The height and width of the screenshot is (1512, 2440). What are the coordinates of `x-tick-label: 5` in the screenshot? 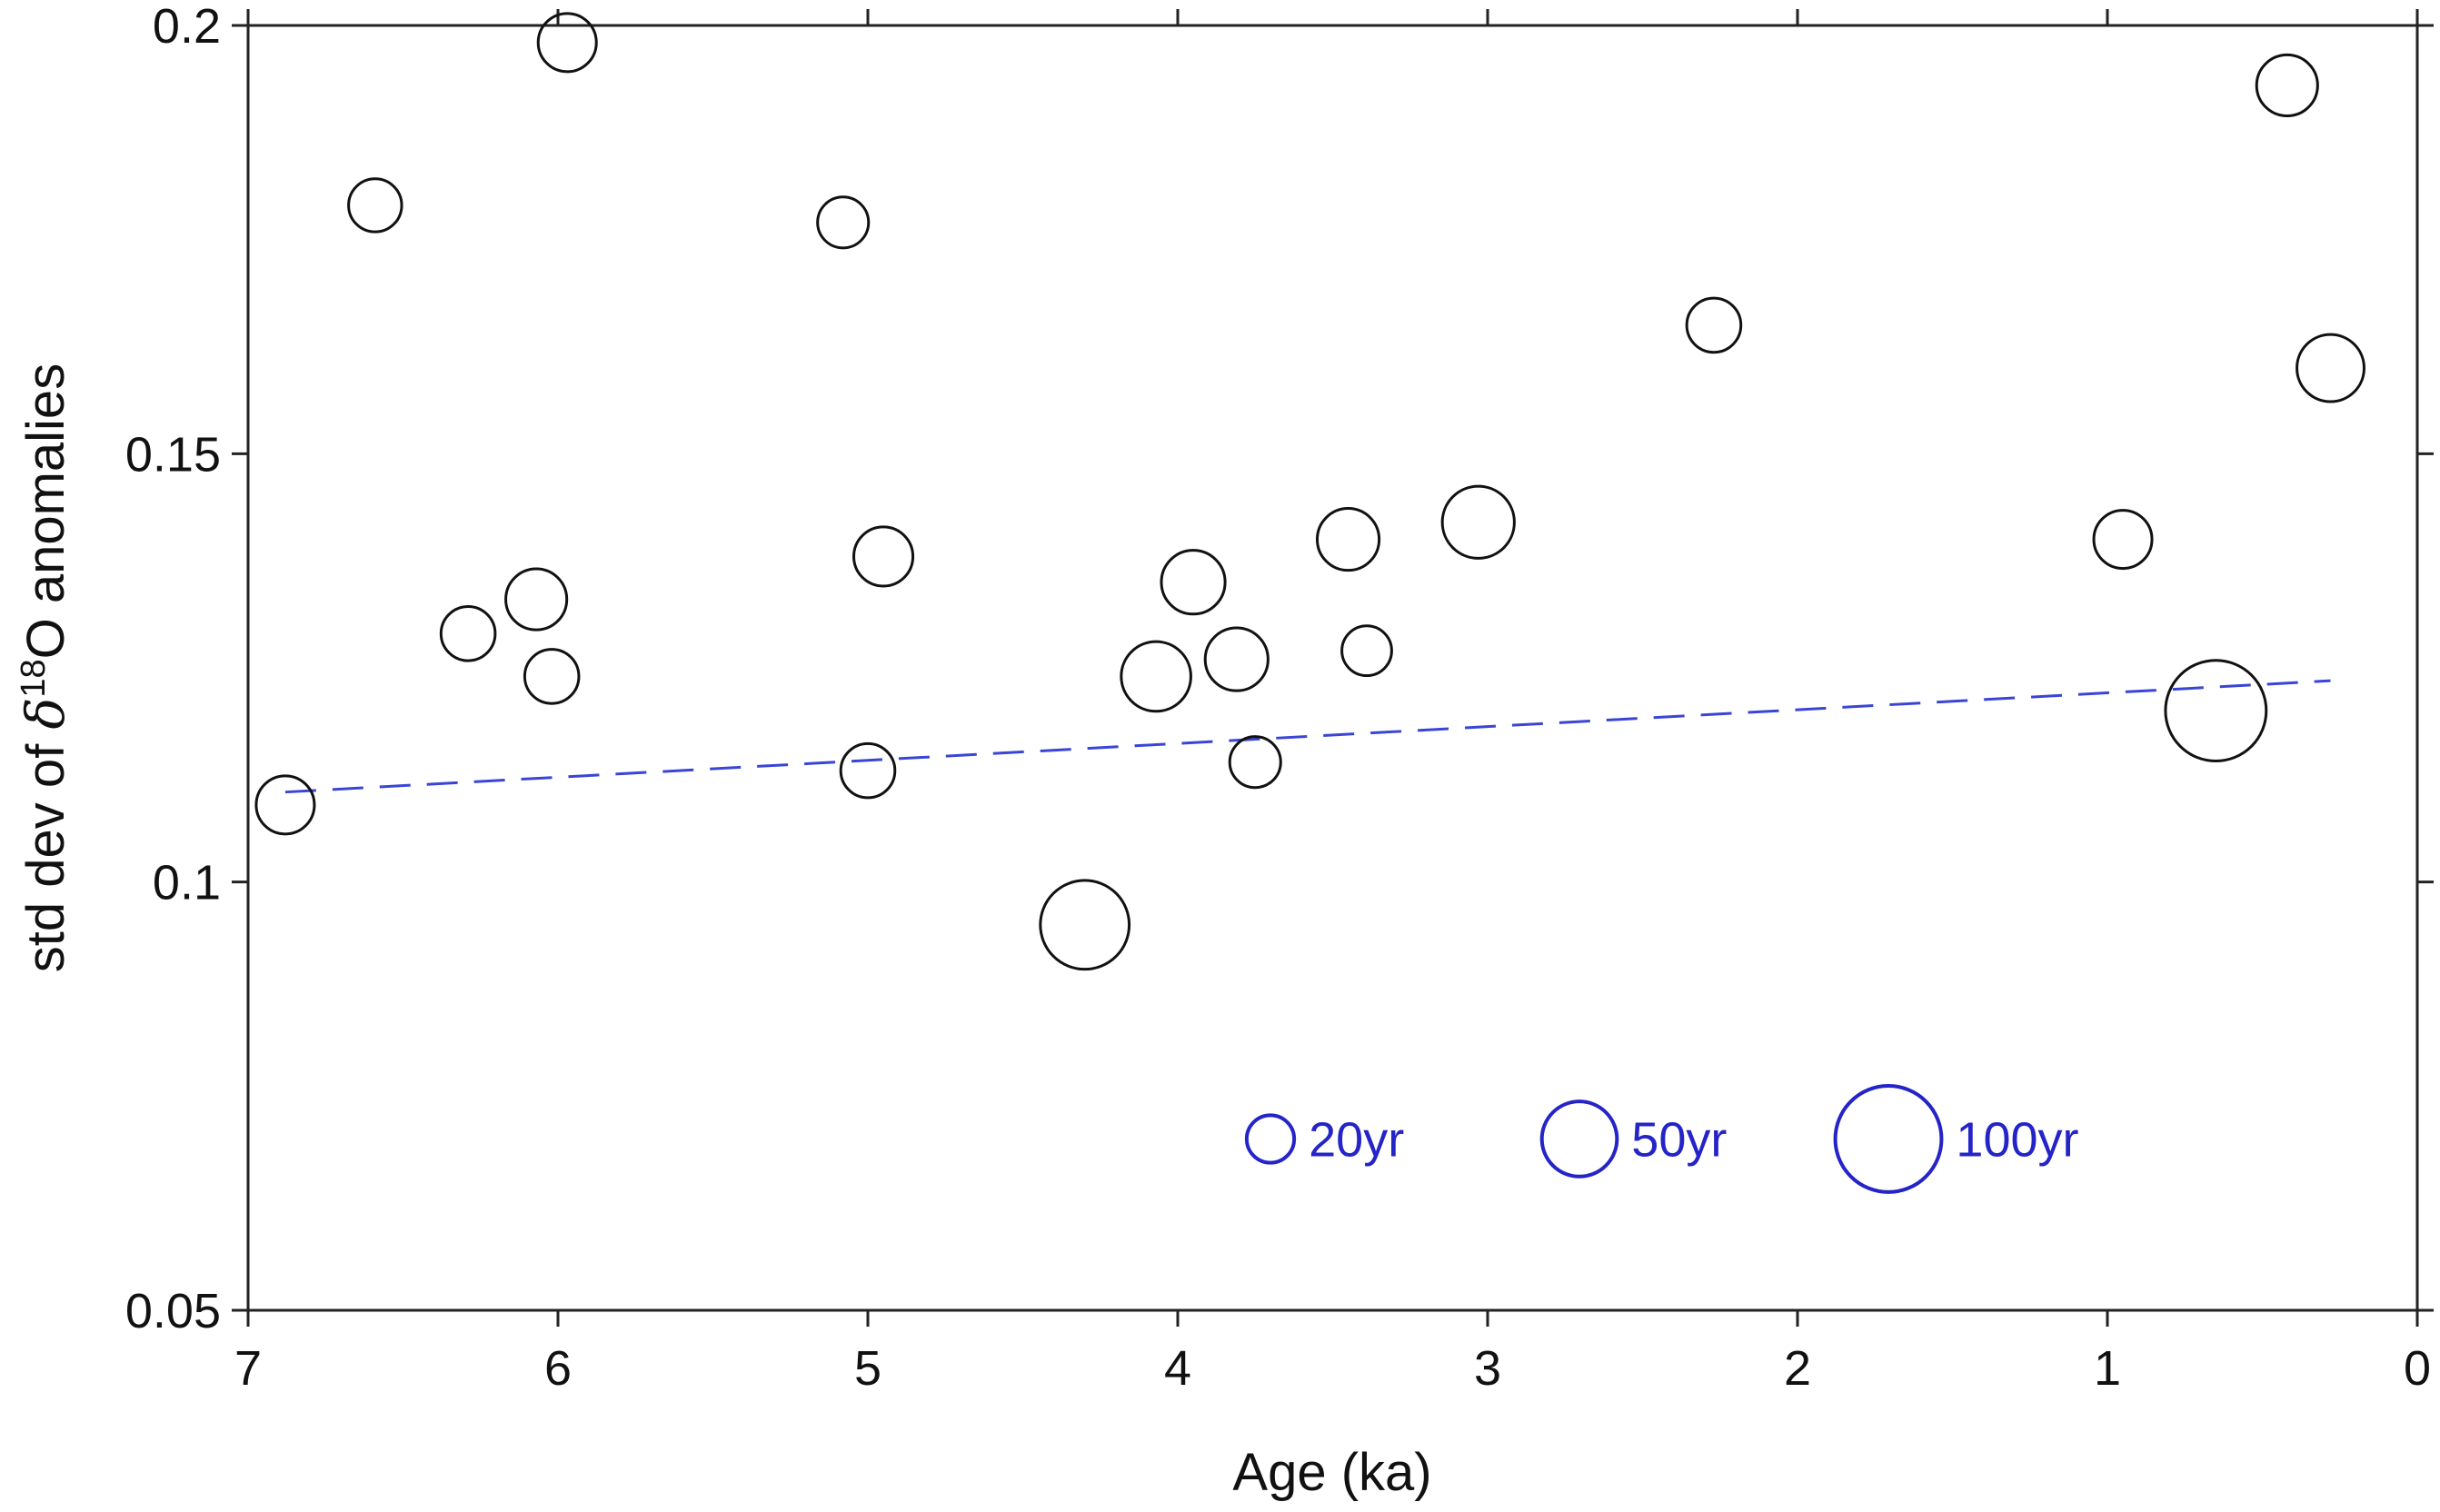 It's located at (868, 1368).